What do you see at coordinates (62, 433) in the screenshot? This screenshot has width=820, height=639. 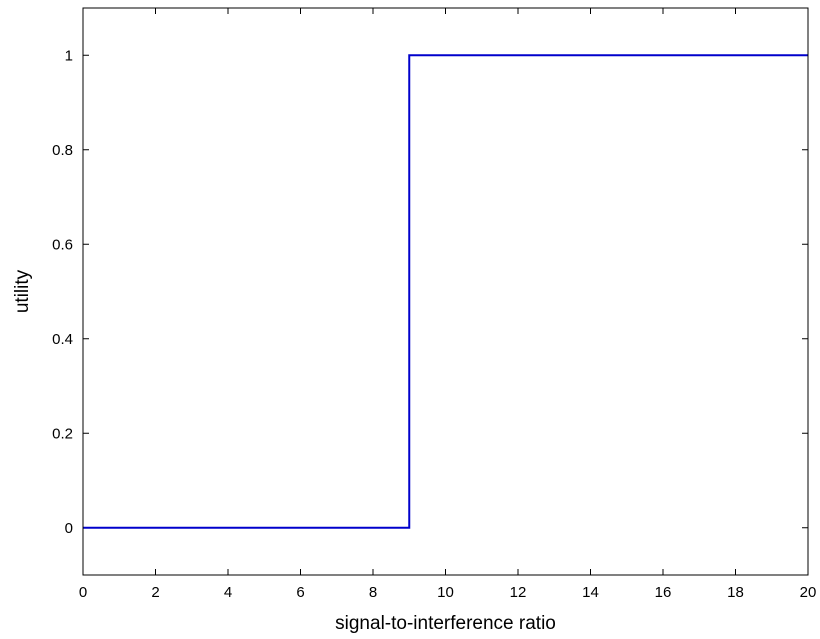 I see `y-tick-label: 0.2` at bounding box center [62, 433].